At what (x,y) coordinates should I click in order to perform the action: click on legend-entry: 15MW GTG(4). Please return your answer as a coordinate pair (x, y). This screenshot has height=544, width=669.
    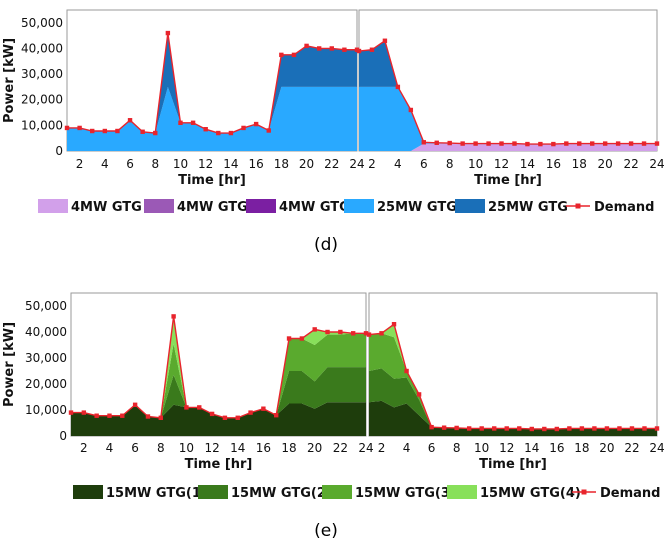
    Looking at the image, I should click on (514, 493).